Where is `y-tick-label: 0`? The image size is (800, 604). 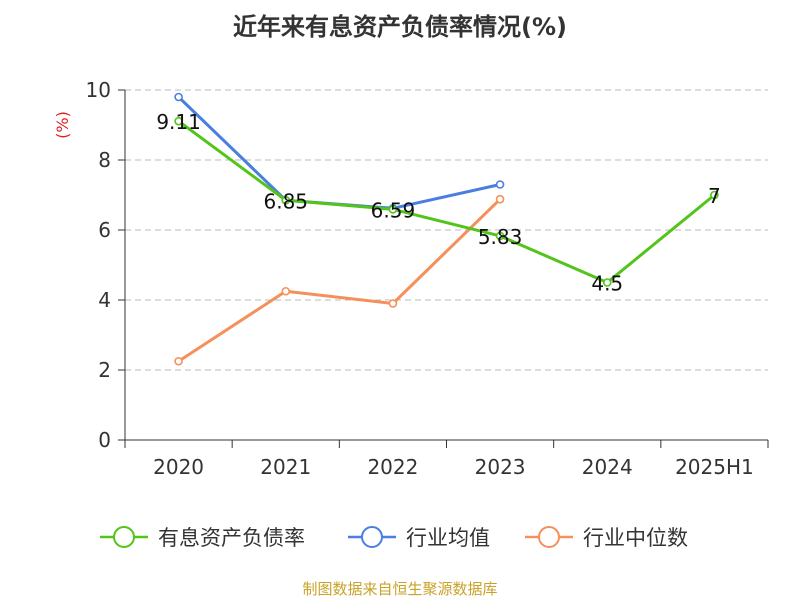
y-tick-label: 0 is located at coordinates (104, 440).